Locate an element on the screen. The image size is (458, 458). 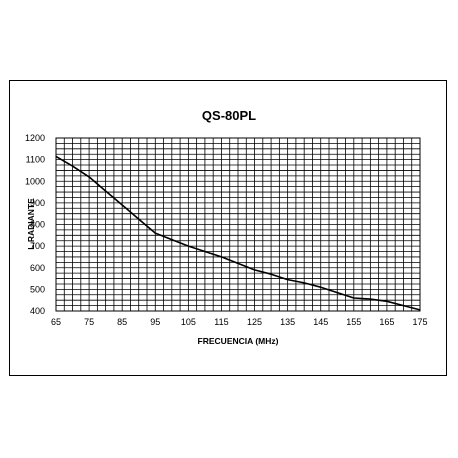
y-axis-tick-labels: 400 500 600 700 800 900 1000 1100 1200 is located at coordinates (35, 224).